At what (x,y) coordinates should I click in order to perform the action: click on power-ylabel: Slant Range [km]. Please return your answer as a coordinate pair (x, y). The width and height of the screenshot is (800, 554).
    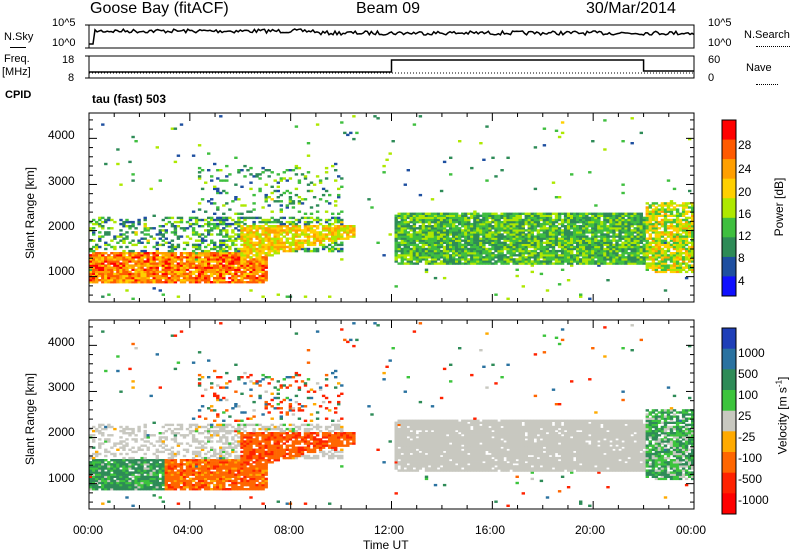
    Looking at the image, I should click on (30, 213).